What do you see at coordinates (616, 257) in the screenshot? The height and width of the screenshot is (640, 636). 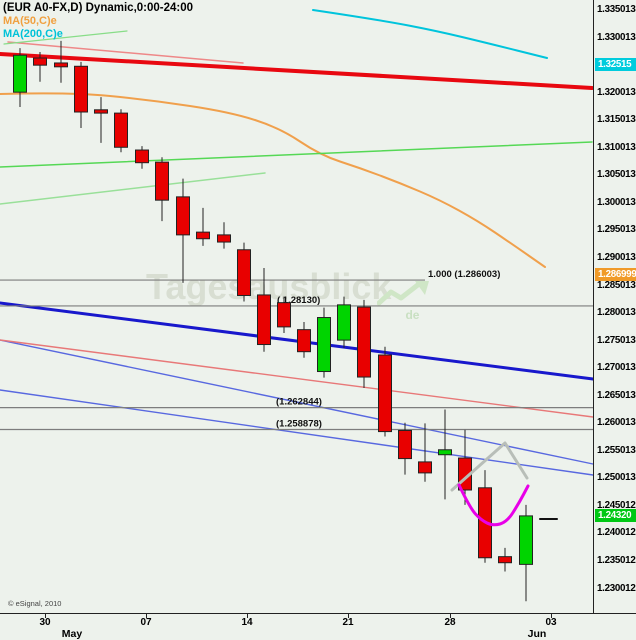 I see `price-tick-label: 1.290013` at bounding box center [616, 257].